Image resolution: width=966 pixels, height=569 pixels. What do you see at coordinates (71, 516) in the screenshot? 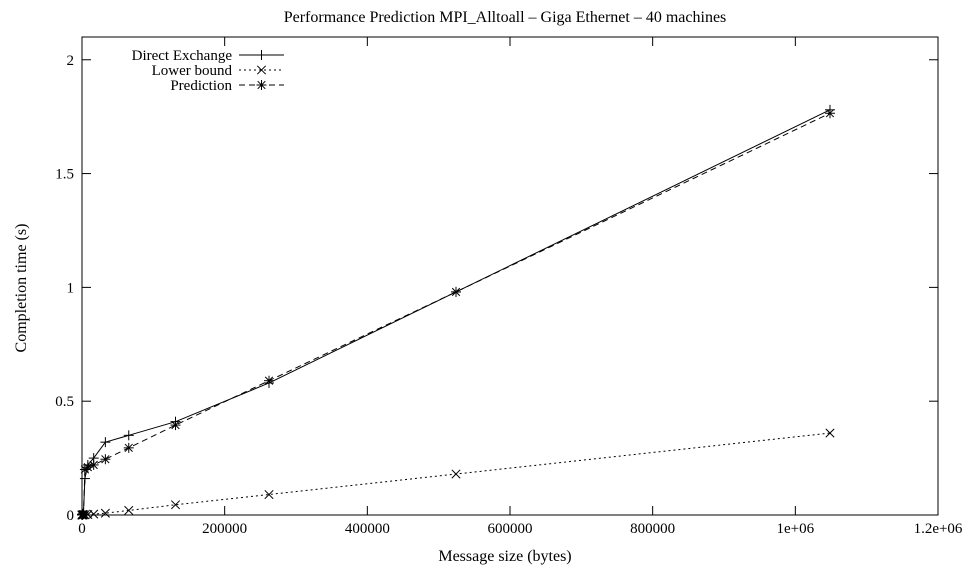
I see `y-tick-label: 0` at bounding box center [71, 516].